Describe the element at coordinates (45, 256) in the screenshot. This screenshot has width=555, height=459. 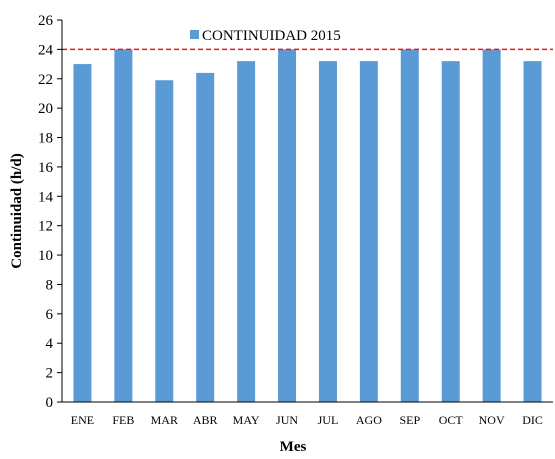
I see `y-tick-label: 10` at that location.